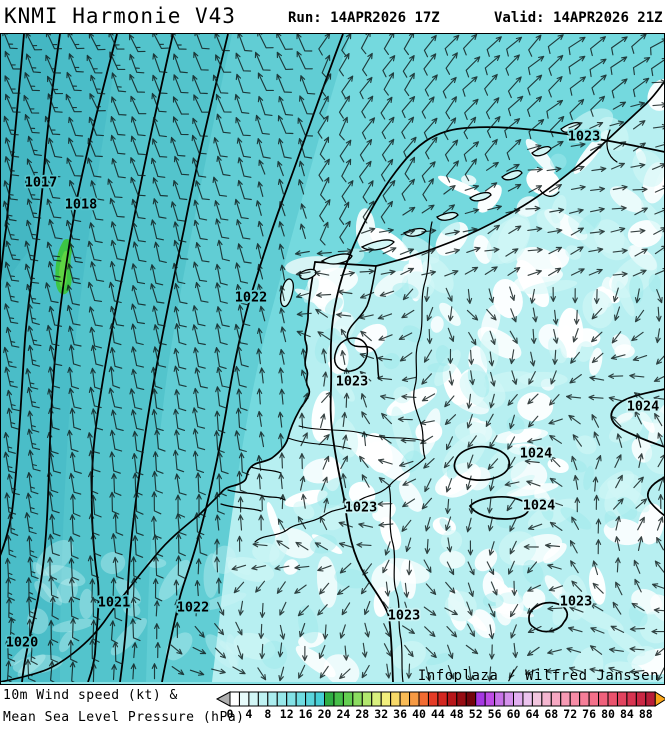 This screenshot has height=735, width=665. Describe the element at coordinates (362, 714) in the screenshot. I see `svg-text: 28` at that location.